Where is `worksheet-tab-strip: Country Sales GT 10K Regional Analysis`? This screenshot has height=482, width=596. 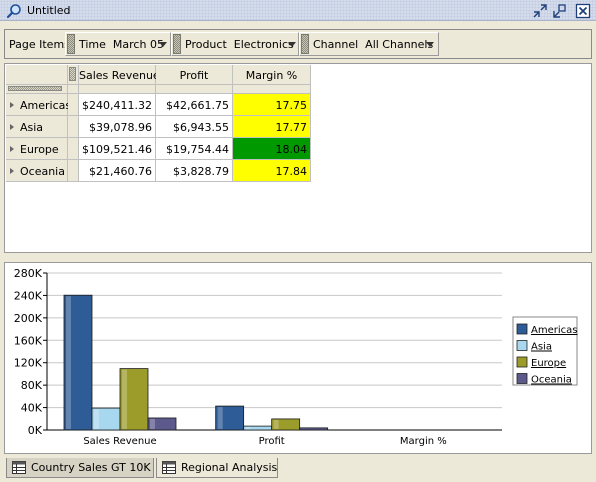
worksheet-tab-strip: Country Sales GT 10K Regional Analysis is located at coordinates (298, 469).